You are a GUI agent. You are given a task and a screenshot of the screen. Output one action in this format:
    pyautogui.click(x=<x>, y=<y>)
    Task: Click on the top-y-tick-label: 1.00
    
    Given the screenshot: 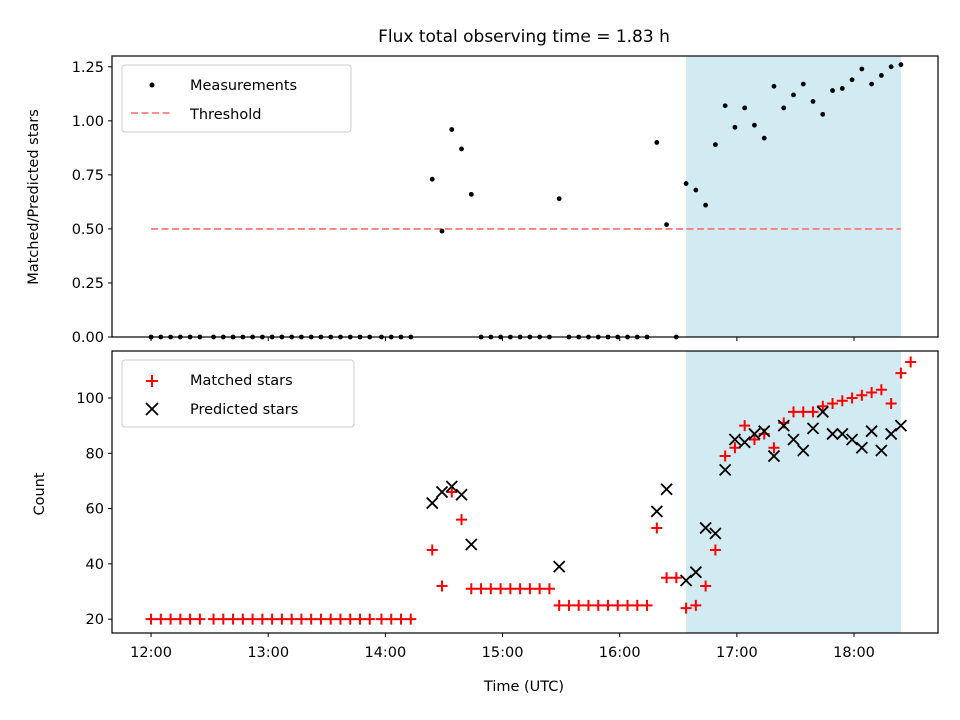 What is the action you would take?
    pyautogui.click(x=88, y=122)
    